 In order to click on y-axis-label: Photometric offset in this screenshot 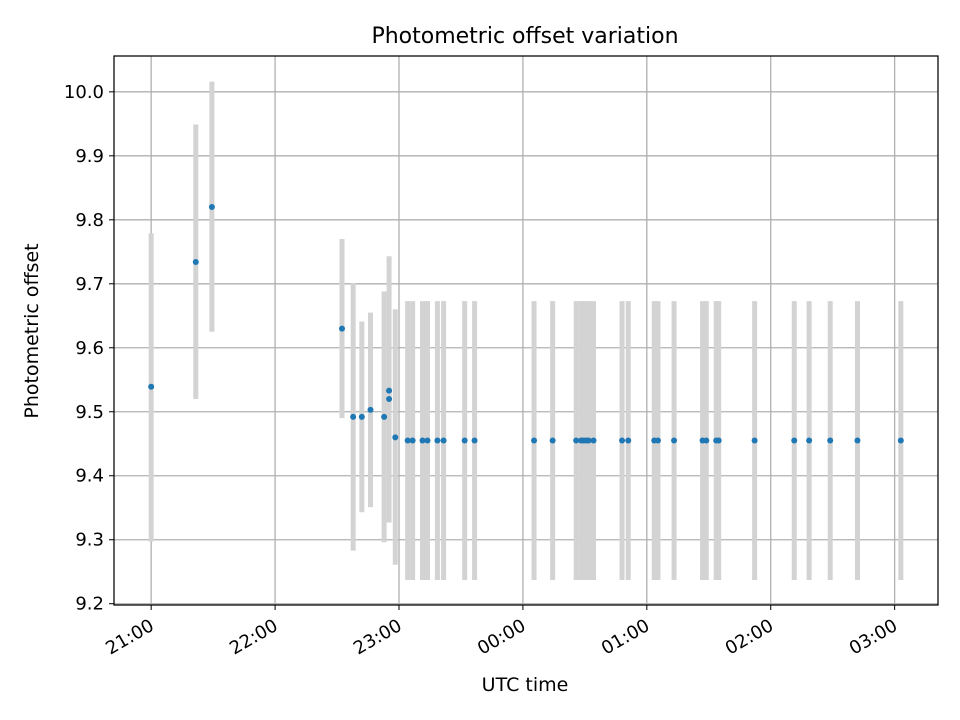, I will do `click(32, 330)`.